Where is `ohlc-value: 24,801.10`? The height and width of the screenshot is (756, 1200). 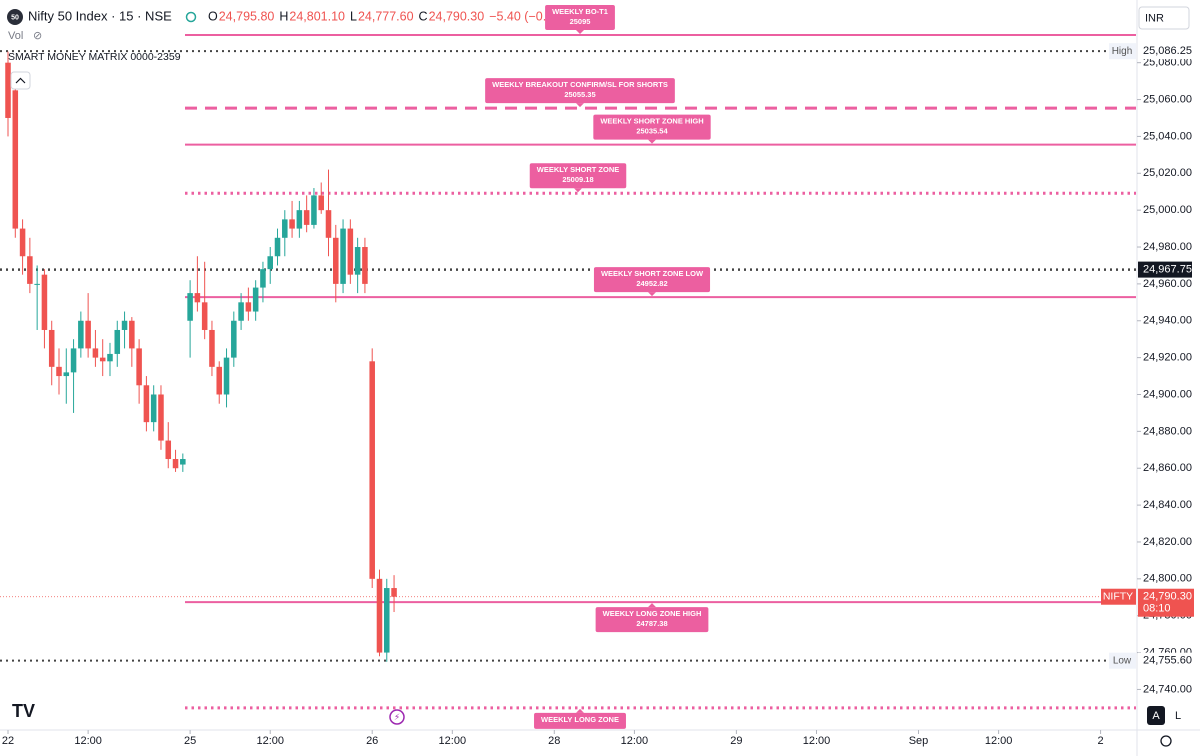 ohlc-value: 24,801.10 is located at coordinates (317, 16).